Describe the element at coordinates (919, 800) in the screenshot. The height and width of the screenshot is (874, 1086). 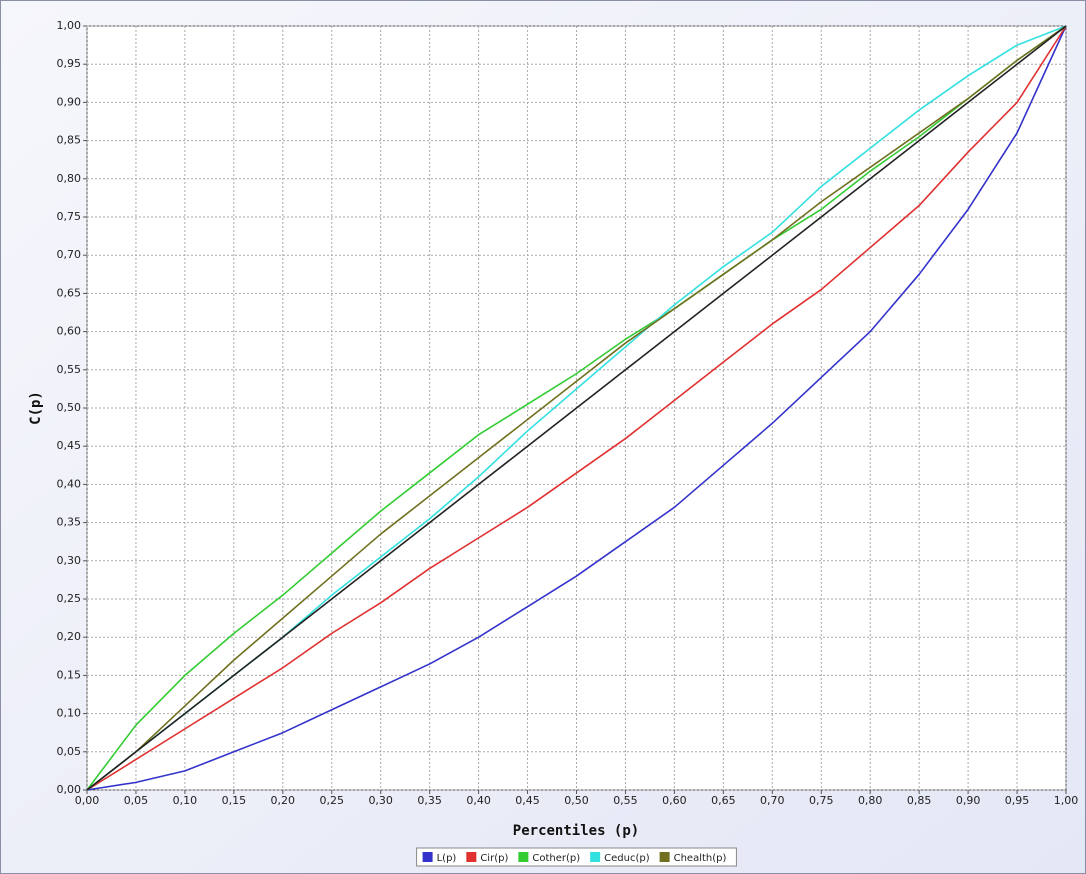
I see `x-tick-label: 0,85` at that location.